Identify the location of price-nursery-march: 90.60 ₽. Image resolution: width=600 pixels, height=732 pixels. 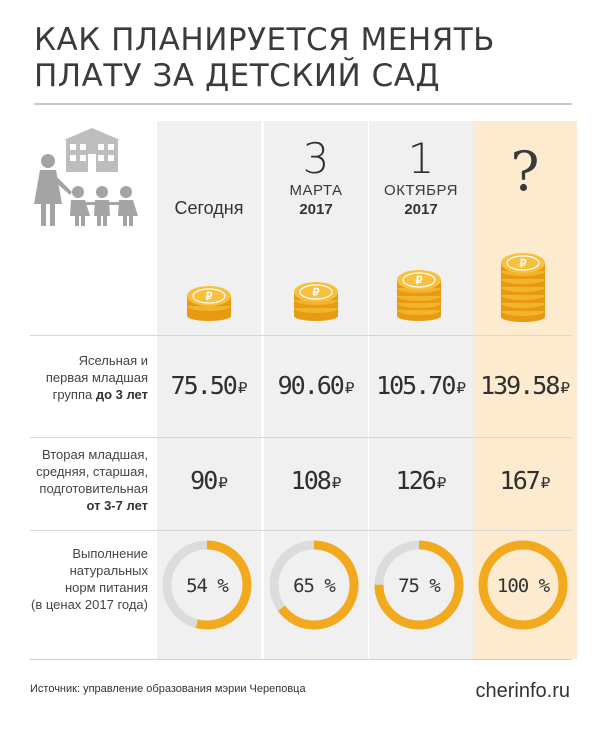
(316, 385).